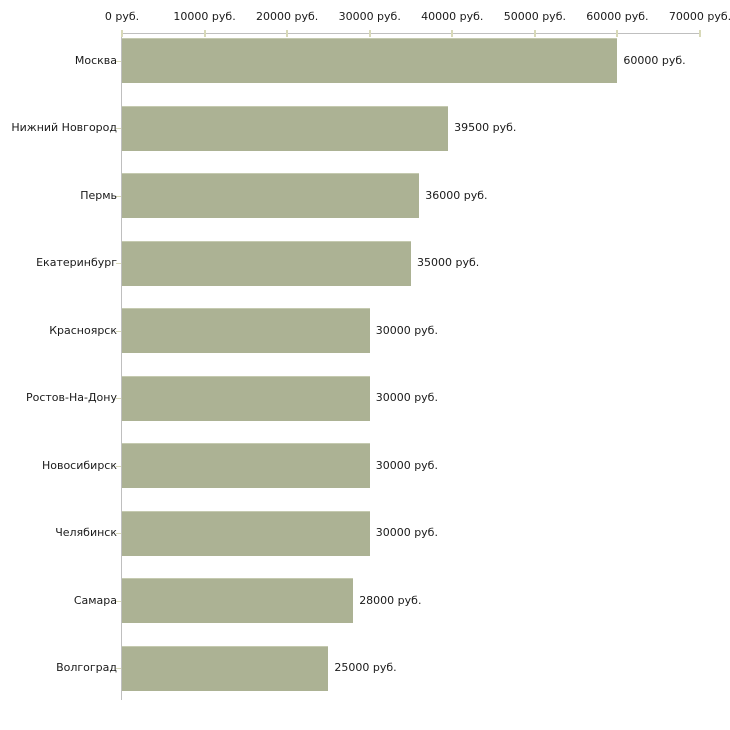 The width and height of the screenshot is (730, 730). Describe the element at coordinates (617, 16) in the screenshot. I see `x-axis-tick-label: 60000 руб.` at that location.